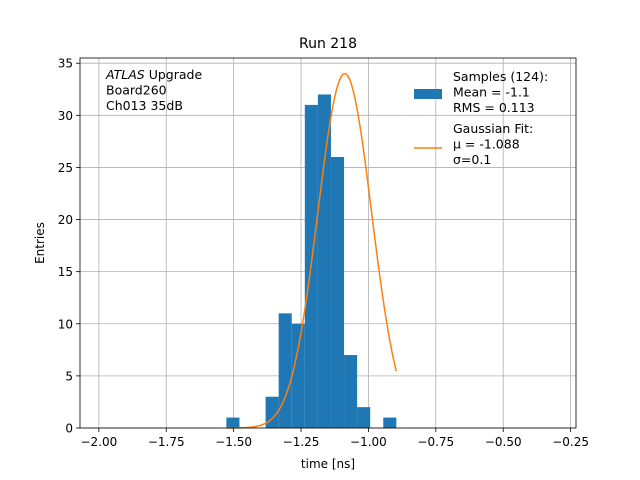  I want to click on legend-samples-line: Samples (124):, so click(500, 76).